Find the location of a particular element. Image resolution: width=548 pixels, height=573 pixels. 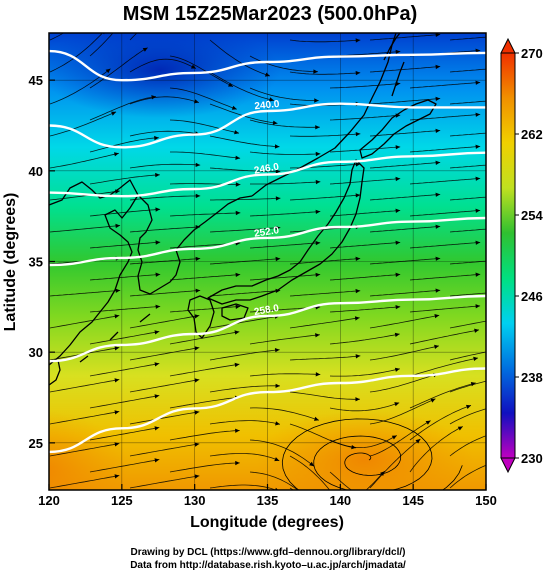

colorbar-tick-label: 270 is located at coordinates (532, 53).